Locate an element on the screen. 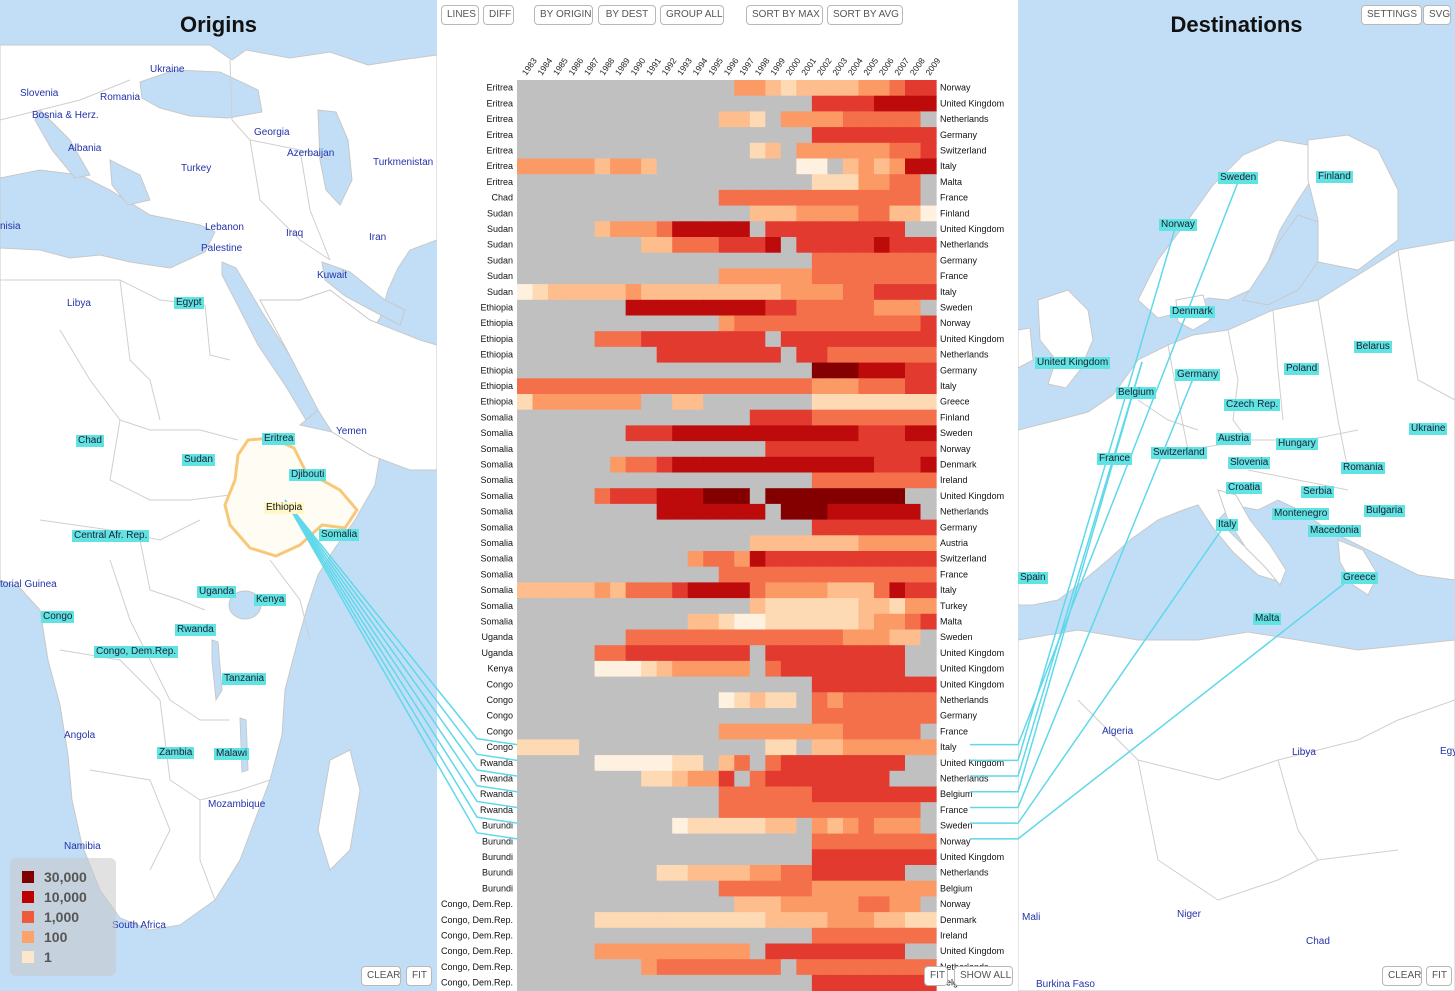 This screenshot has width=1455, height=991. row-origin-label: Congo is located at coordinates (499, 747).